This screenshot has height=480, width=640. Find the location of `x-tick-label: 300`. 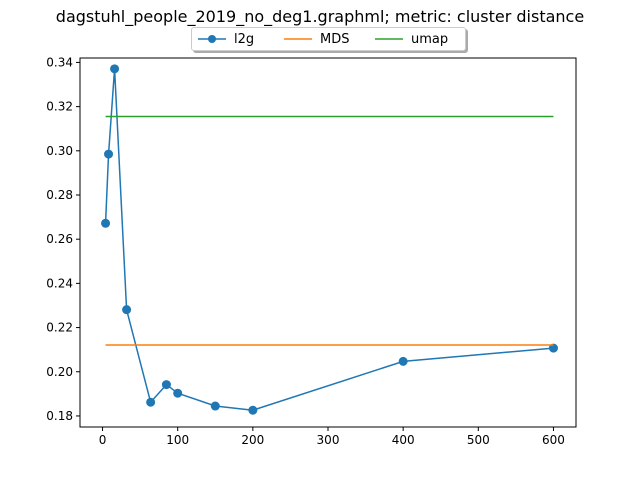

x-tick-label: 300 is located at coordinates (328, 440).